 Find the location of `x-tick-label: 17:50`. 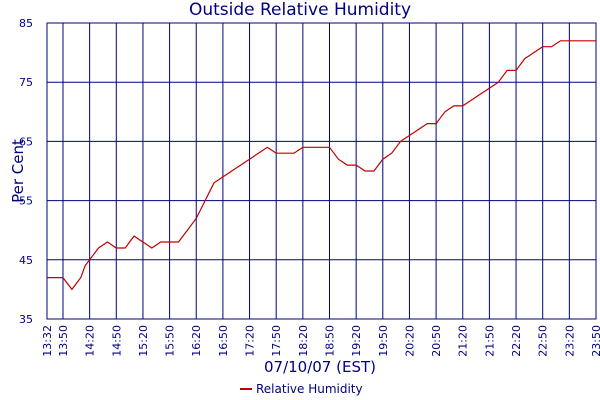

x-tick-label: 17:50 is located at coordinates (276, 341).